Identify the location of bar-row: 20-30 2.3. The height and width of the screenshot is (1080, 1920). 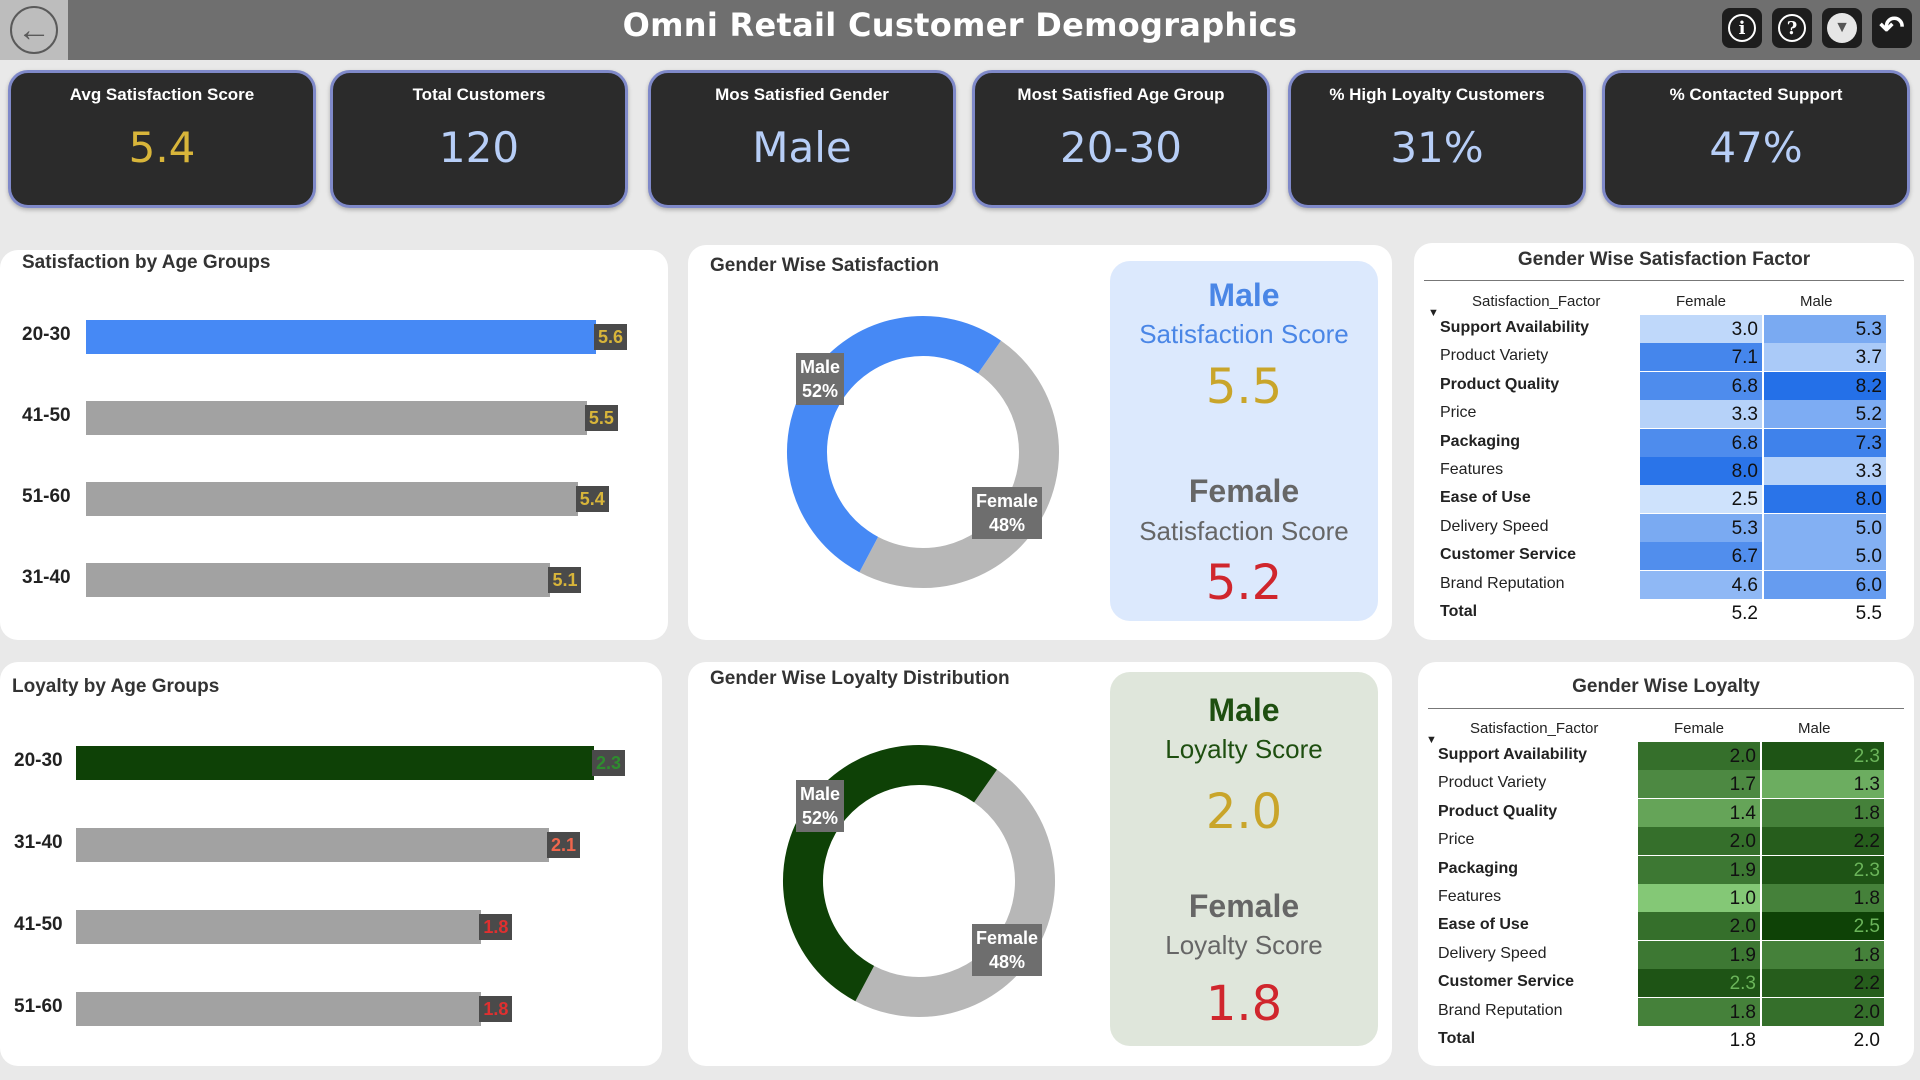
(313, 763).